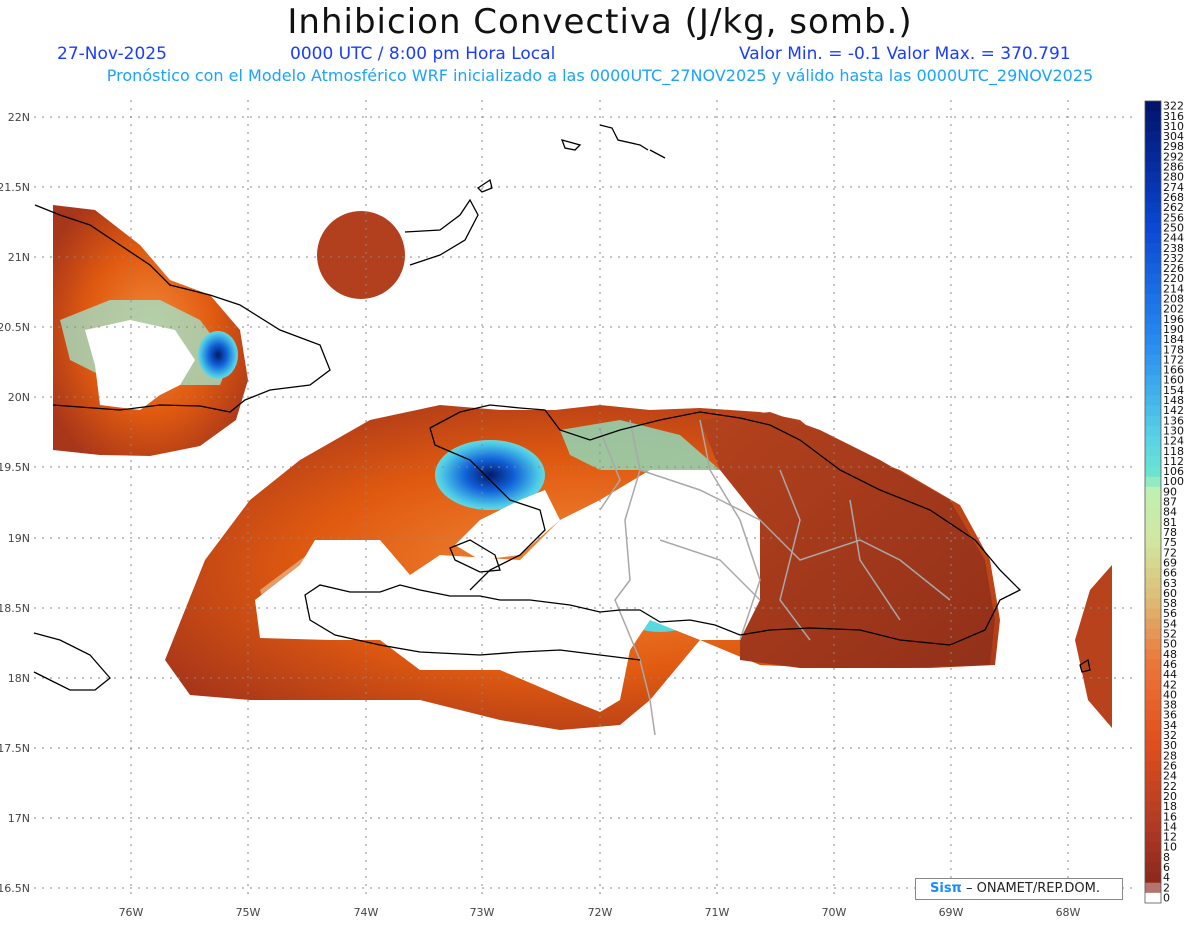 This screenshot has width=1200, height=927. I want to click on time-label: 0000 UTC / 8:00 pm Hora Local, so click(423, 54).